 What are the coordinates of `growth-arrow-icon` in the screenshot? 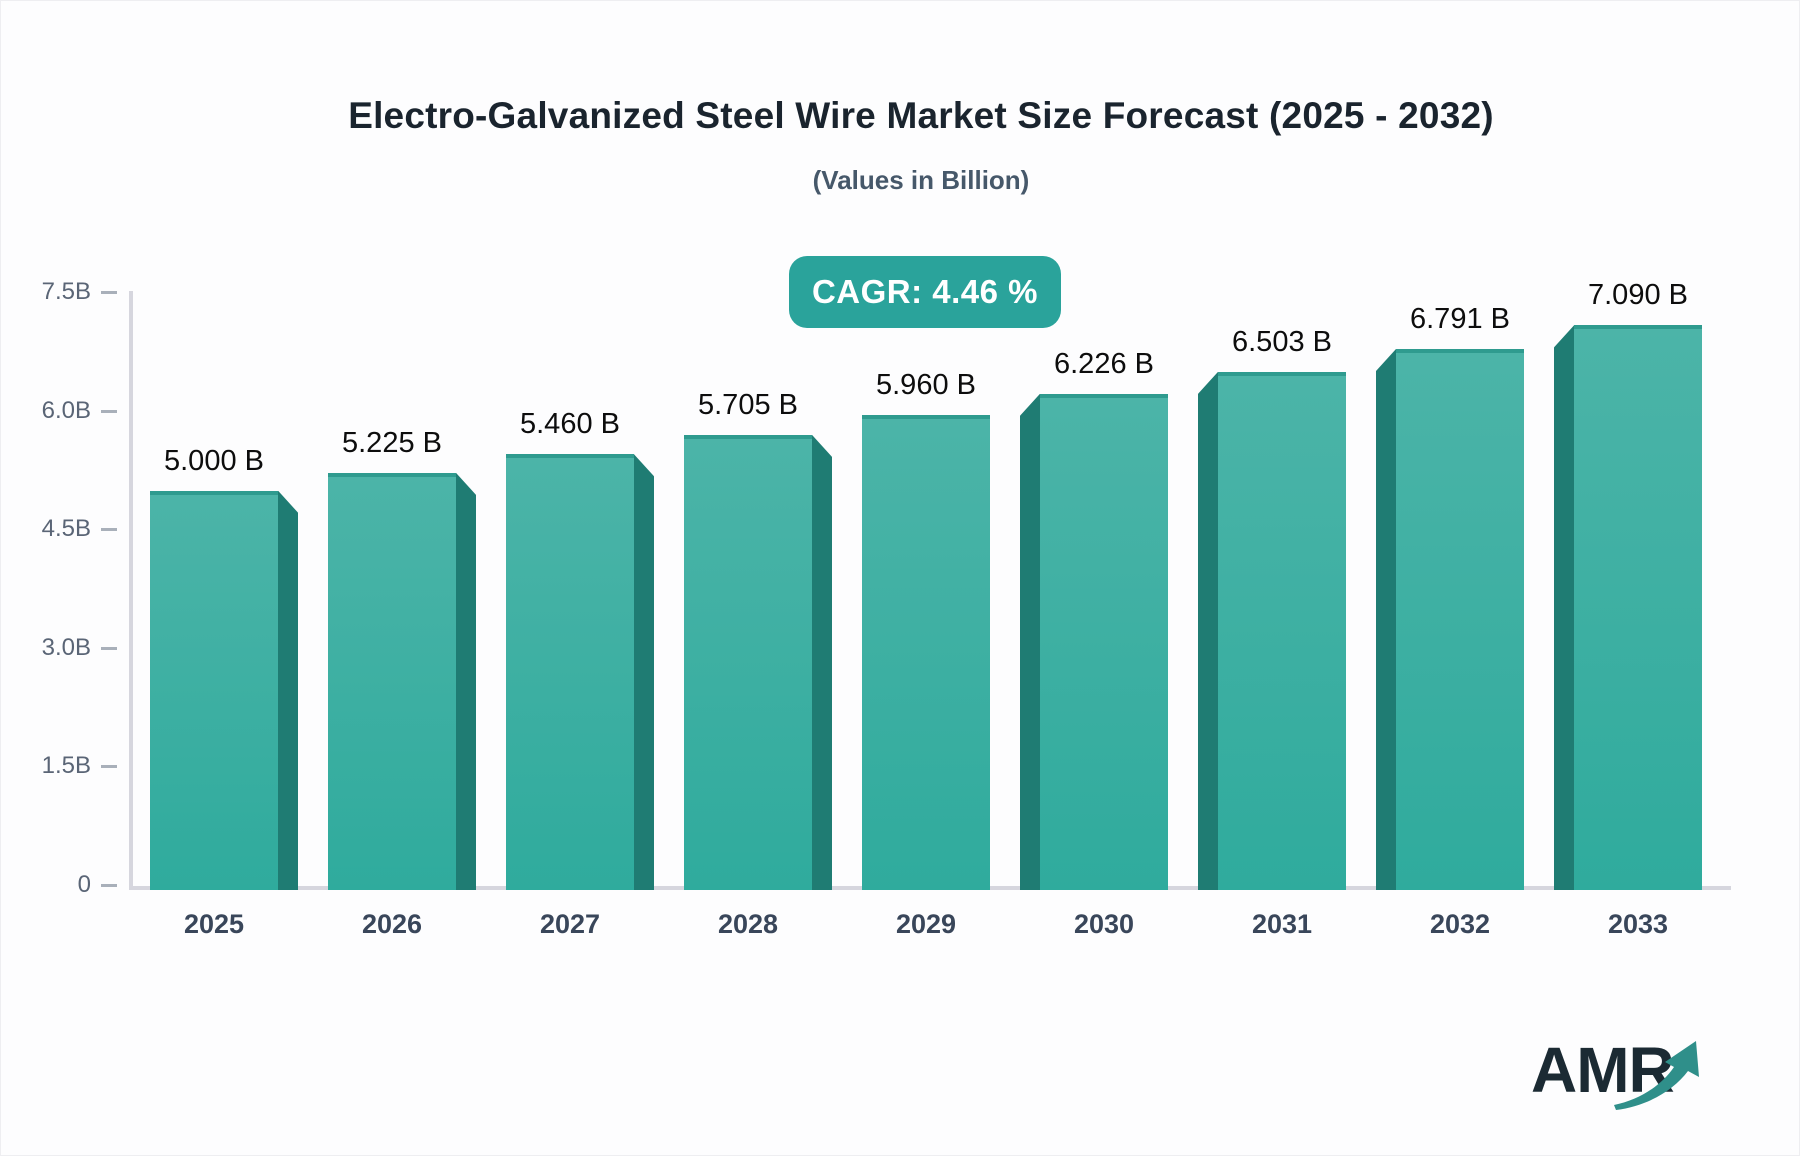 It's located at (1656, 1075).